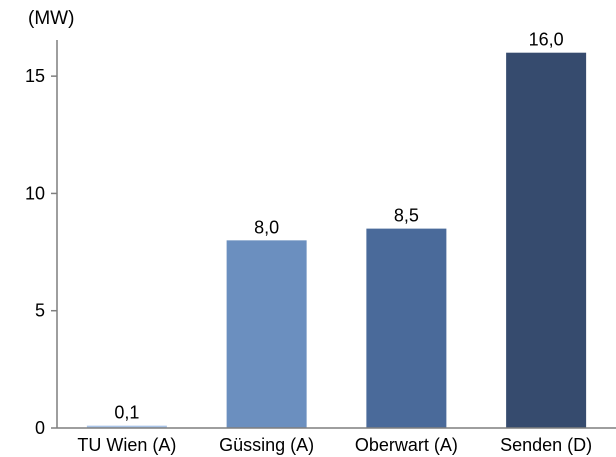  I want to click on category-label: TU Wien (A), so click(126, 445).